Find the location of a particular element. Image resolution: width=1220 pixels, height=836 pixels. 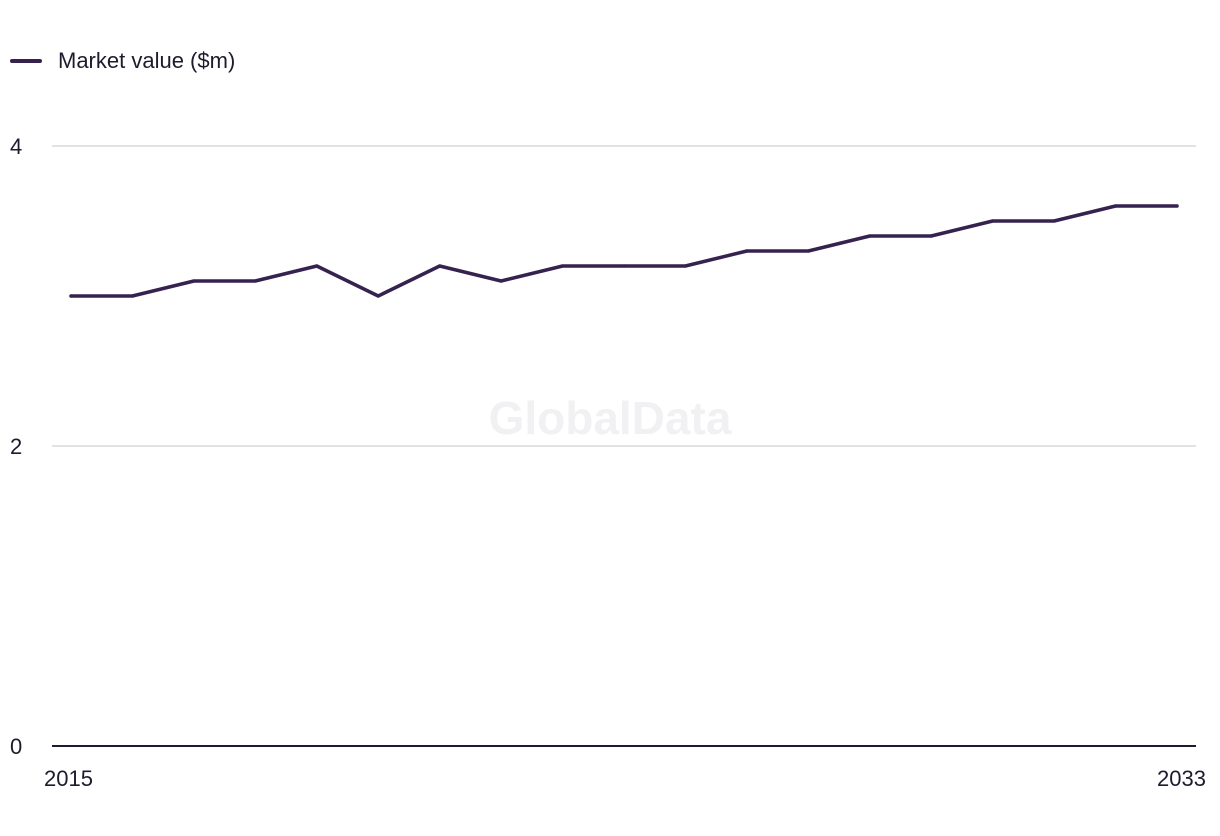

series-layer is located at coordinates (624, 251).